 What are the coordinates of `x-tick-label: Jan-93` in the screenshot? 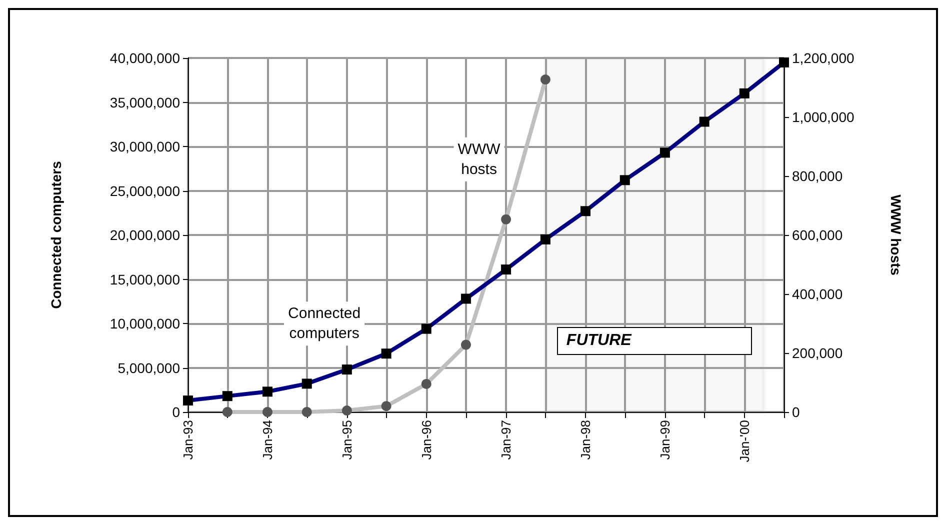 It's located at (188, 440).